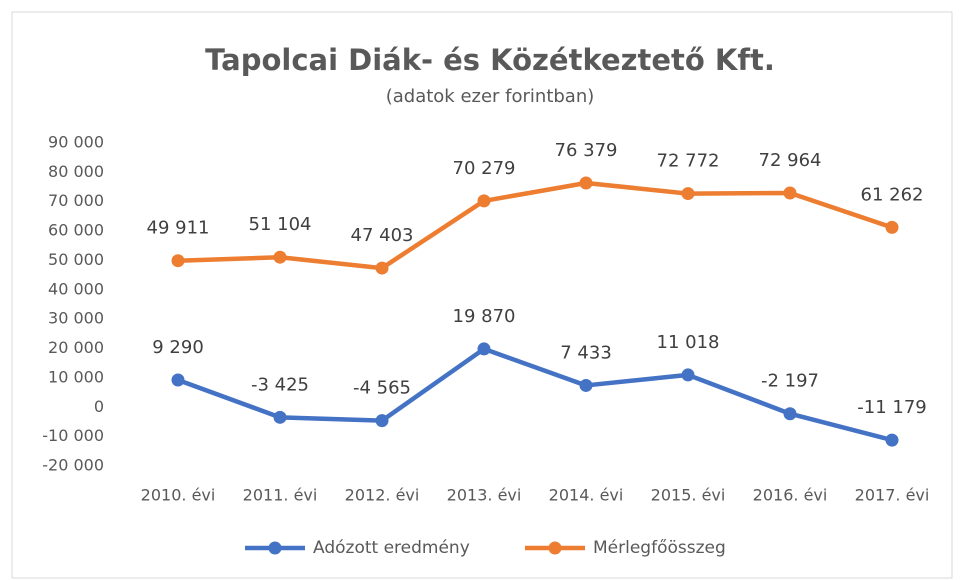  What do you see at coordinates (688, 342) in the screenshot?
I see `data-label: 11 018` at bounding box center [688, 342].